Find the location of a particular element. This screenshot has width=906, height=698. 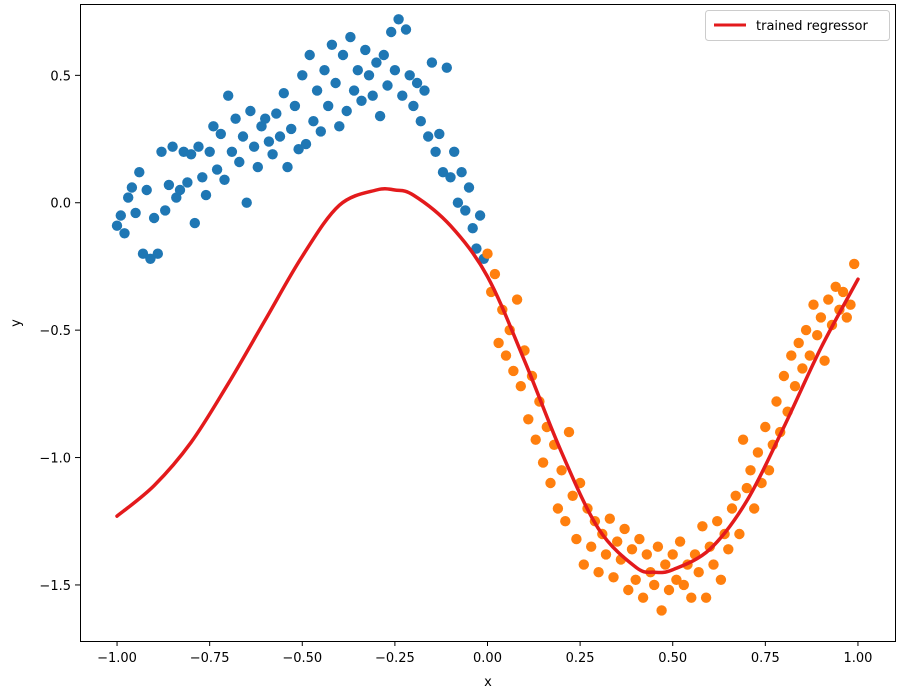

y-axis-ticks: 0.5 0.0 −0.5 −1.0 −1.5 is located at coordinates (59, 331).